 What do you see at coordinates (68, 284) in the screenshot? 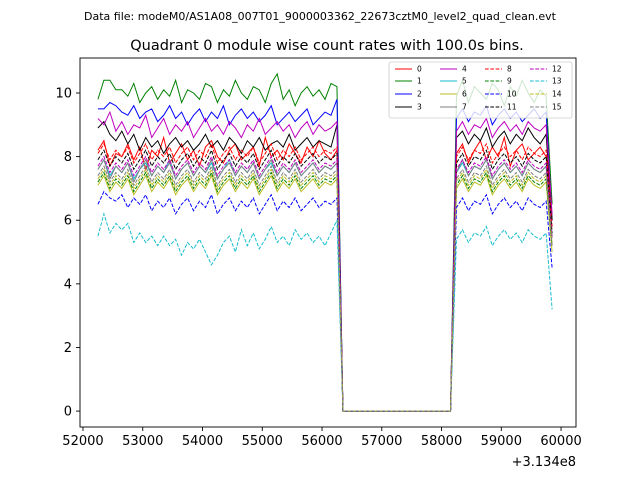
I see `y-tick-label: 4` at bounding box center [68, 284].